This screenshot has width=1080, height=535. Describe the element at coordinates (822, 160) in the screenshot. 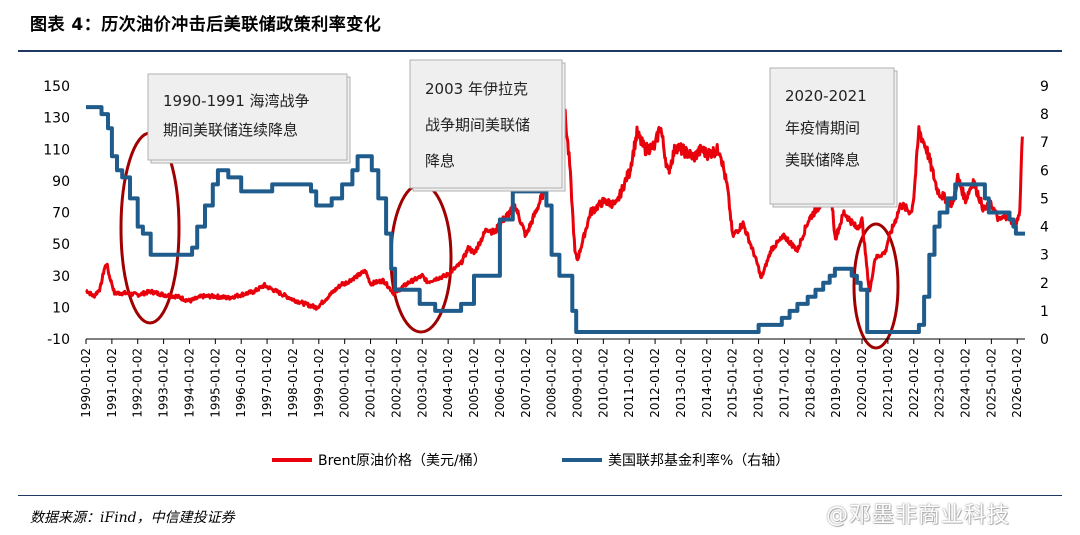

I see `annotation-text: 美联储降息` at that location.